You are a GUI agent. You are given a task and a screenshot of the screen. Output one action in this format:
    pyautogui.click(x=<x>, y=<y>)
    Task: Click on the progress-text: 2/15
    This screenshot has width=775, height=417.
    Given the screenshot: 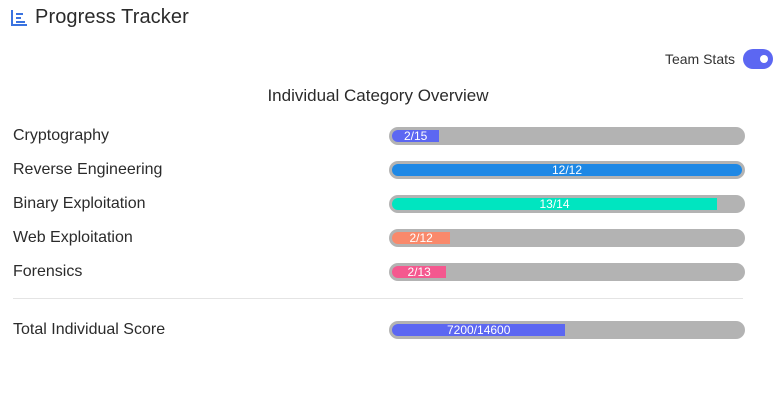 What is the action you would take?
    pyautogui.click(x=416, y=136)
    